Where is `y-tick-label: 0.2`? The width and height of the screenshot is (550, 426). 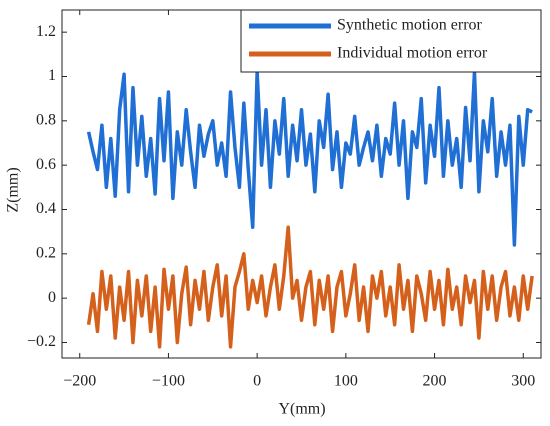
y-tick-label: 0.2 is located at coordinates (46, 252).